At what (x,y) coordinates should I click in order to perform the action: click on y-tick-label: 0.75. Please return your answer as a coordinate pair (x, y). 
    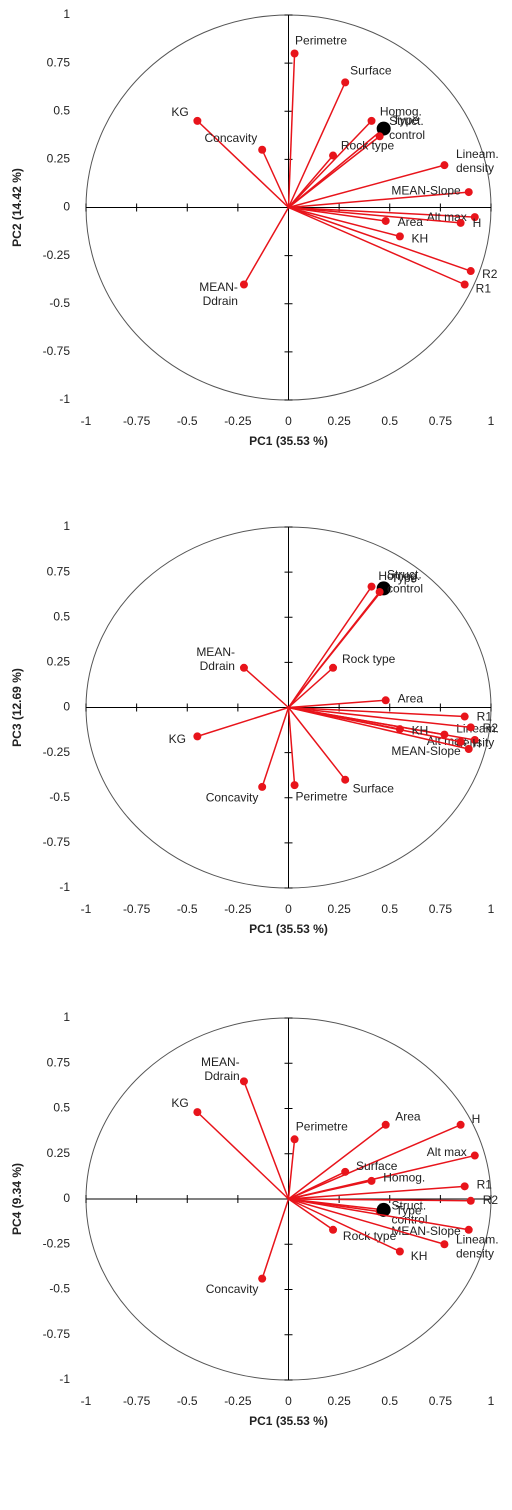
    Looking at the image, I should click on (59, 62).